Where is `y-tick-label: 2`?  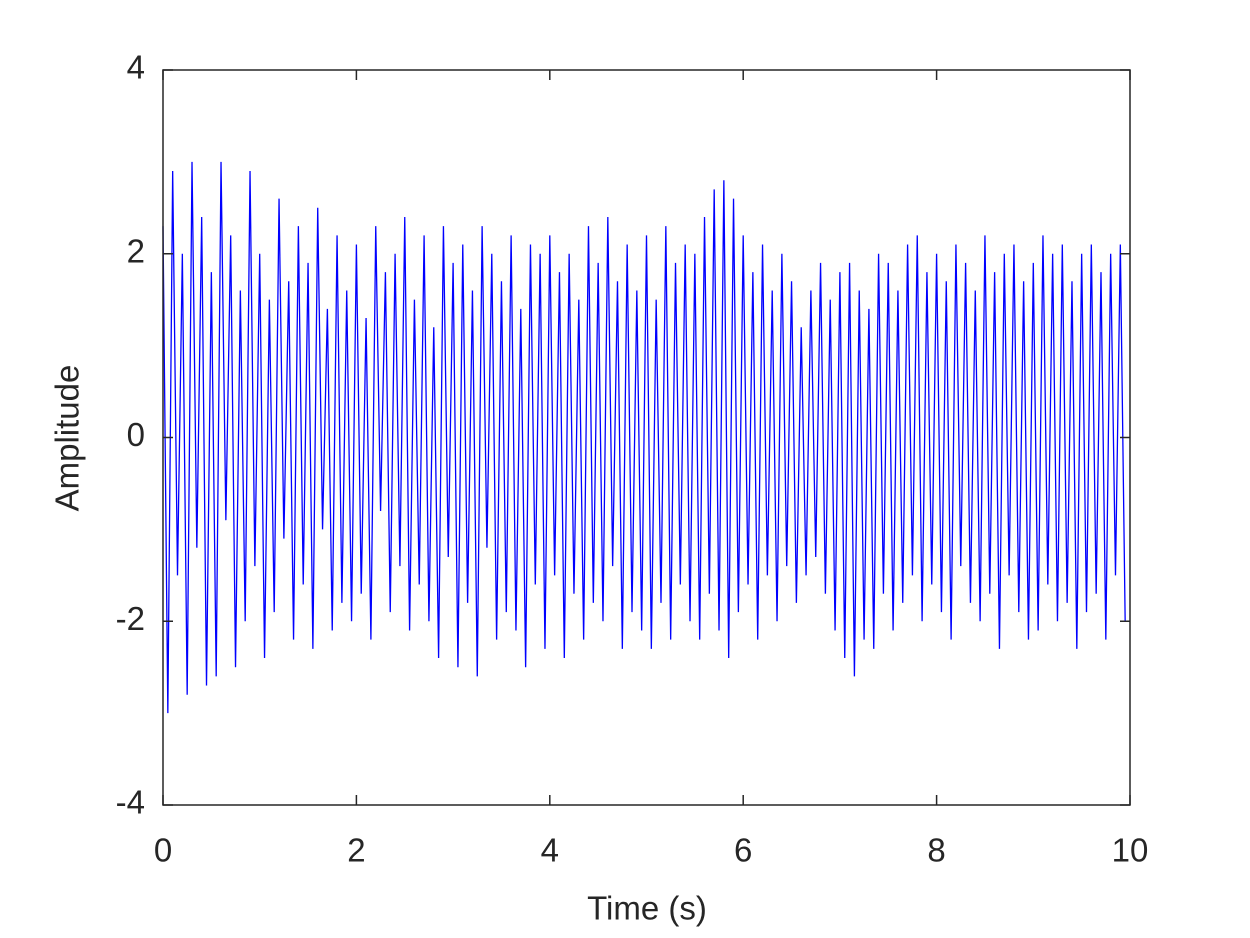
y-tick-label: 2 is located at coordinates (136, 250).